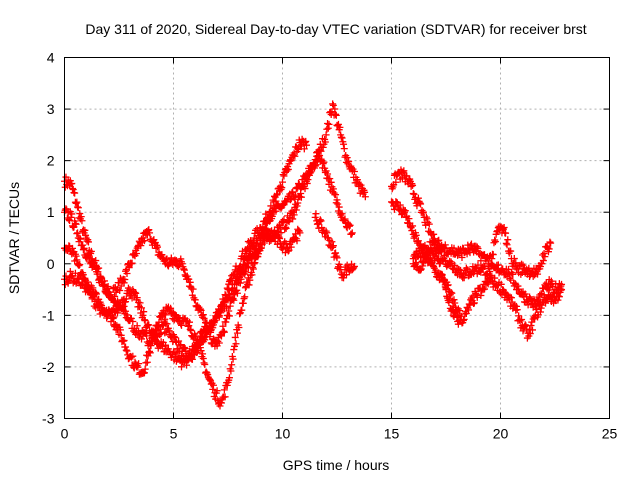 This screenshot has height=480, width=640. What do you see at coordinates (51, 58) in the screenshot?
I see `y-tick-label: 4` at bounding box center [51, 58].